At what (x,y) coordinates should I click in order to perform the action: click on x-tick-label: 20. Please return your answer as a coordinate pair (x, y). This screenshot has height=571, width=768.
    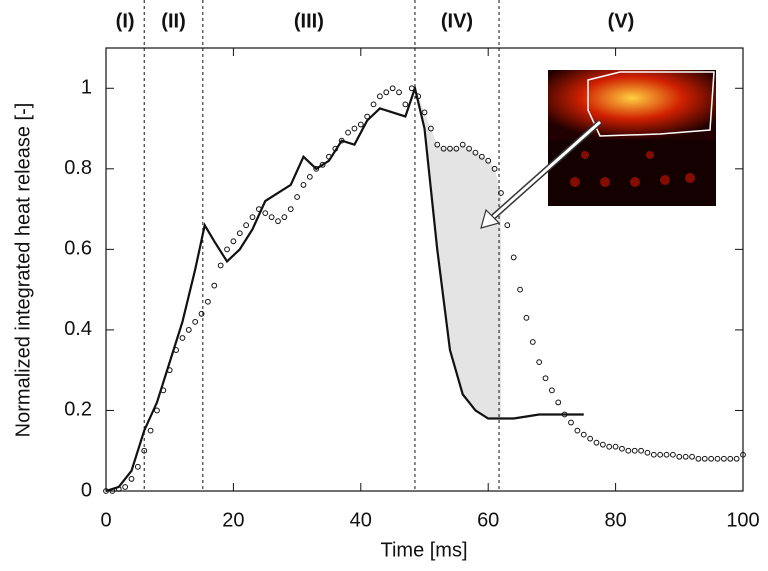
    Looking at the image, I should click on (233, 520).